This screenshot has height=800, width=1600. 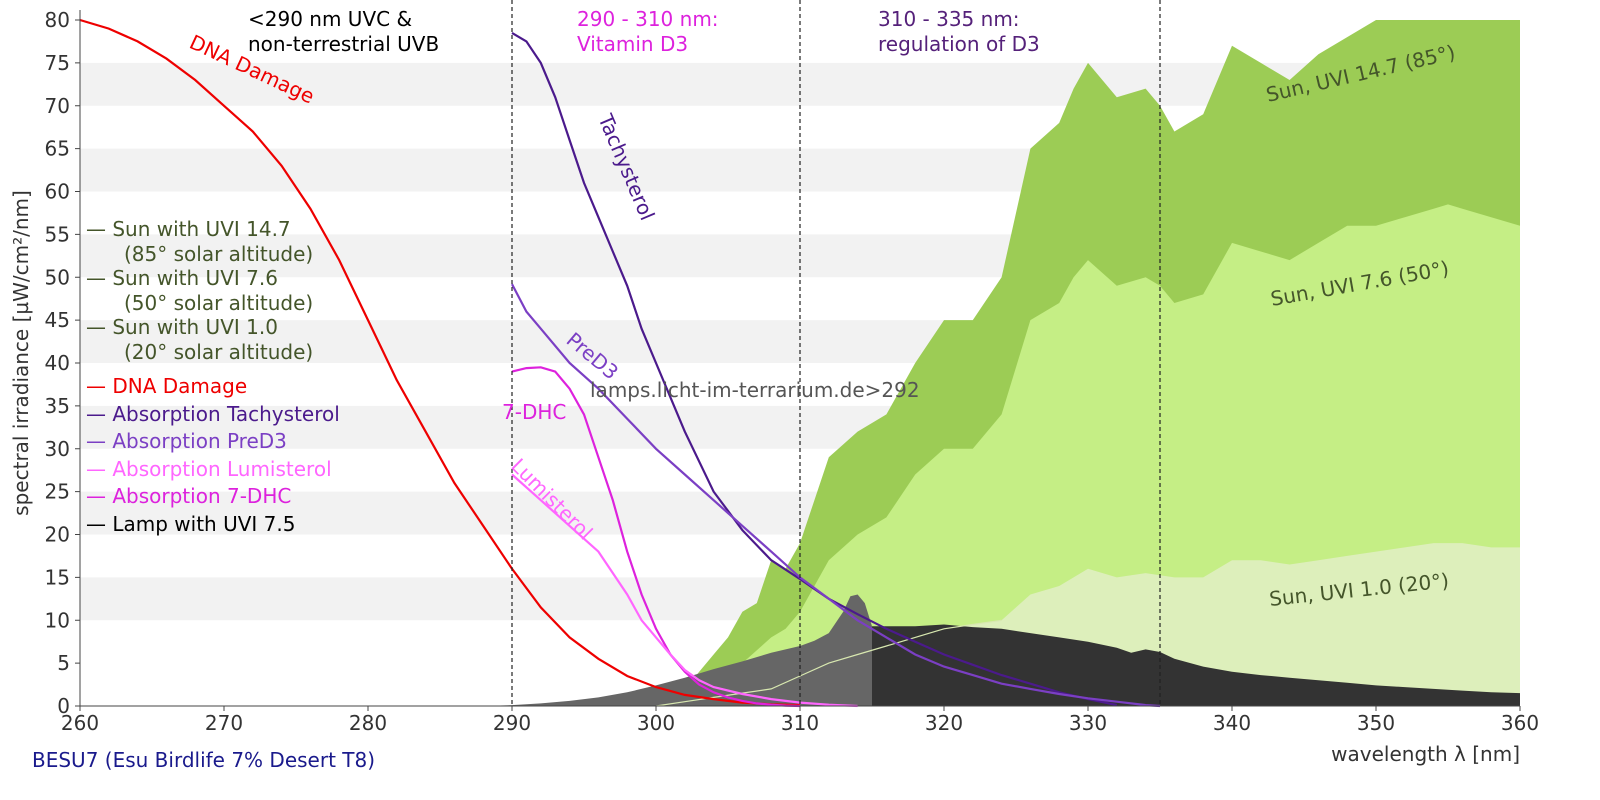 What do you see at coordinates (949, 19) in the screenshot?
I see `region-label: 310 - 335 nm:` at bounding box center [949, 19].